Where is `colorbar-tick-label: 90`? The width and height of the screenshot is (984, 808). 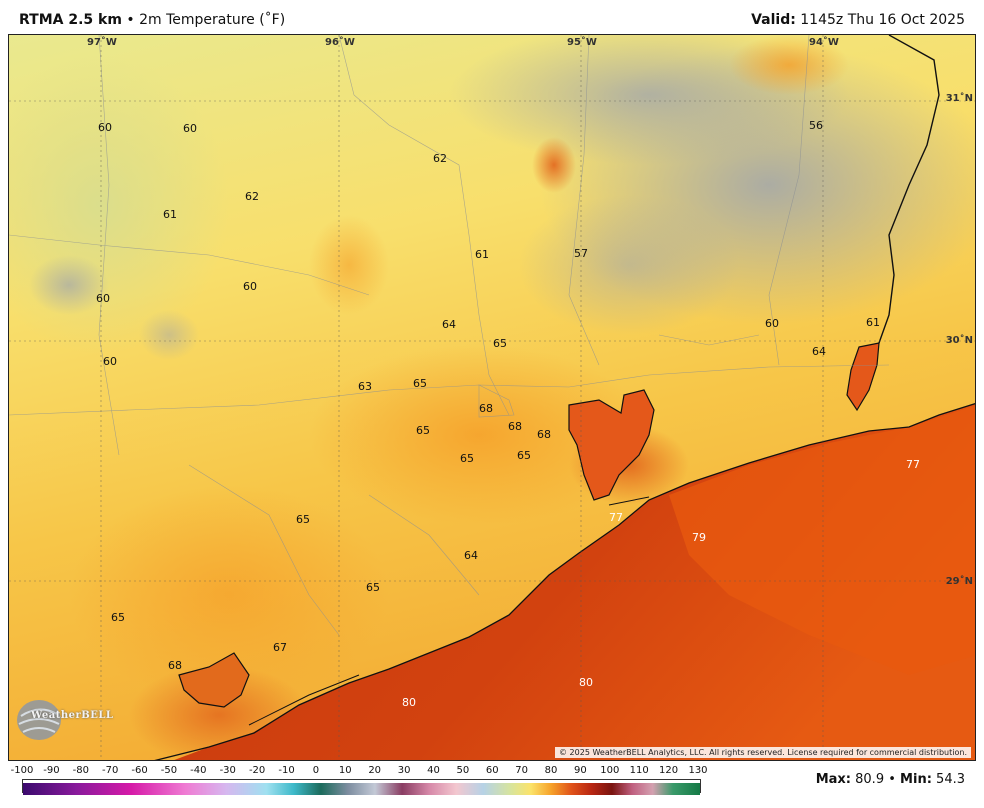 colorbar-tick-label: 90 is located at coordinates (580, 770).